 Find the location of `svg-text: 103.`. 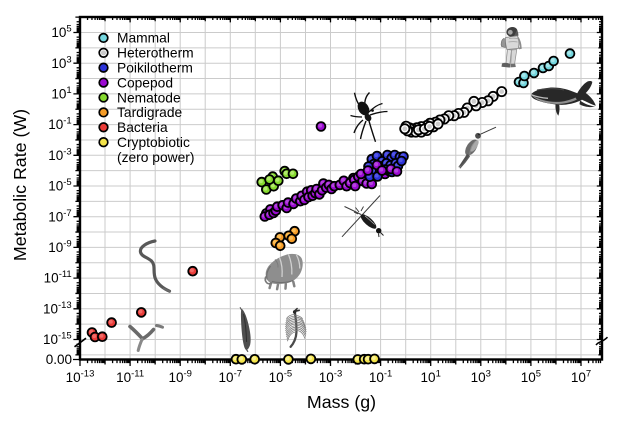

svg-text: 103. is located at coordinates (61, 62).